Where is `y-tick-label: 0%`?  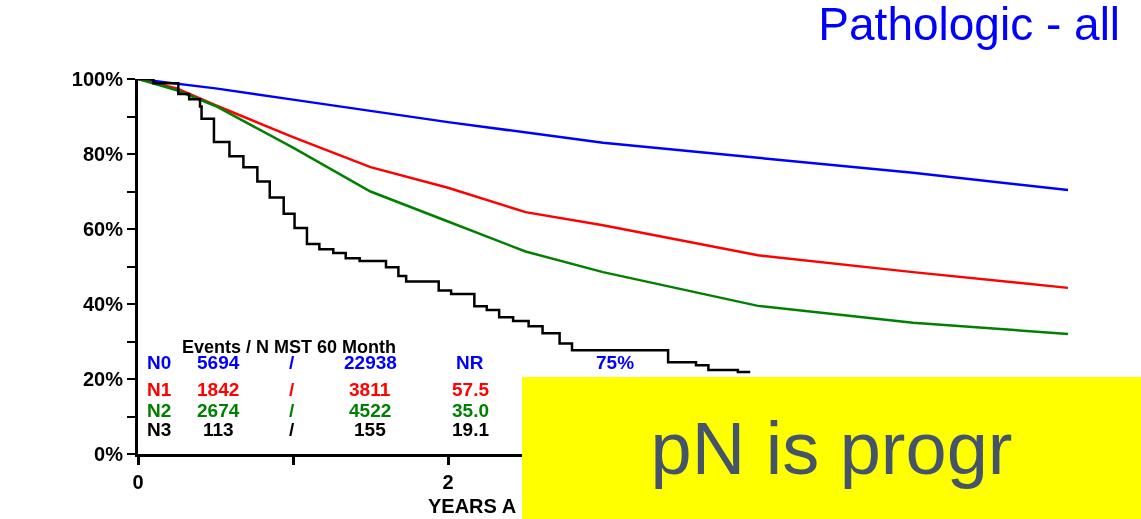 y-tick-label: 0% is located at coordinates (109, 454).